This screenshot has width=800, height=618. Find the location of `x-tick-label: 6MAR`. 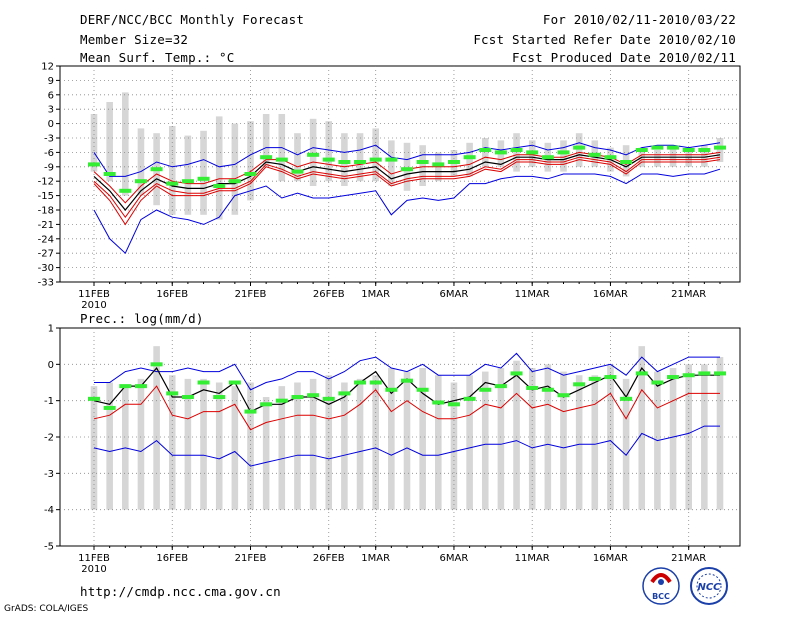

x-tick-label: 6MAR is located at coordinates (454, 558).